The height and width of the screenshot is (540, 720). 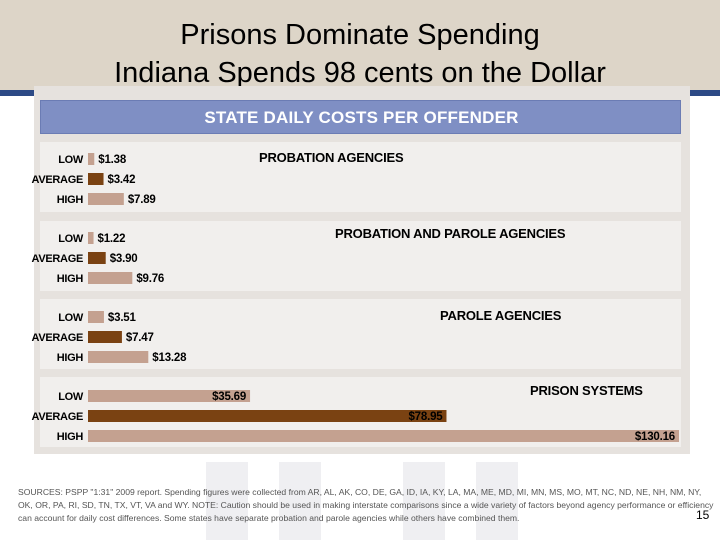 What do you see at coordinates (150, 279) in the screenshot?
I see `bar-value-label: $9.76` at bounding box center [150, 279].